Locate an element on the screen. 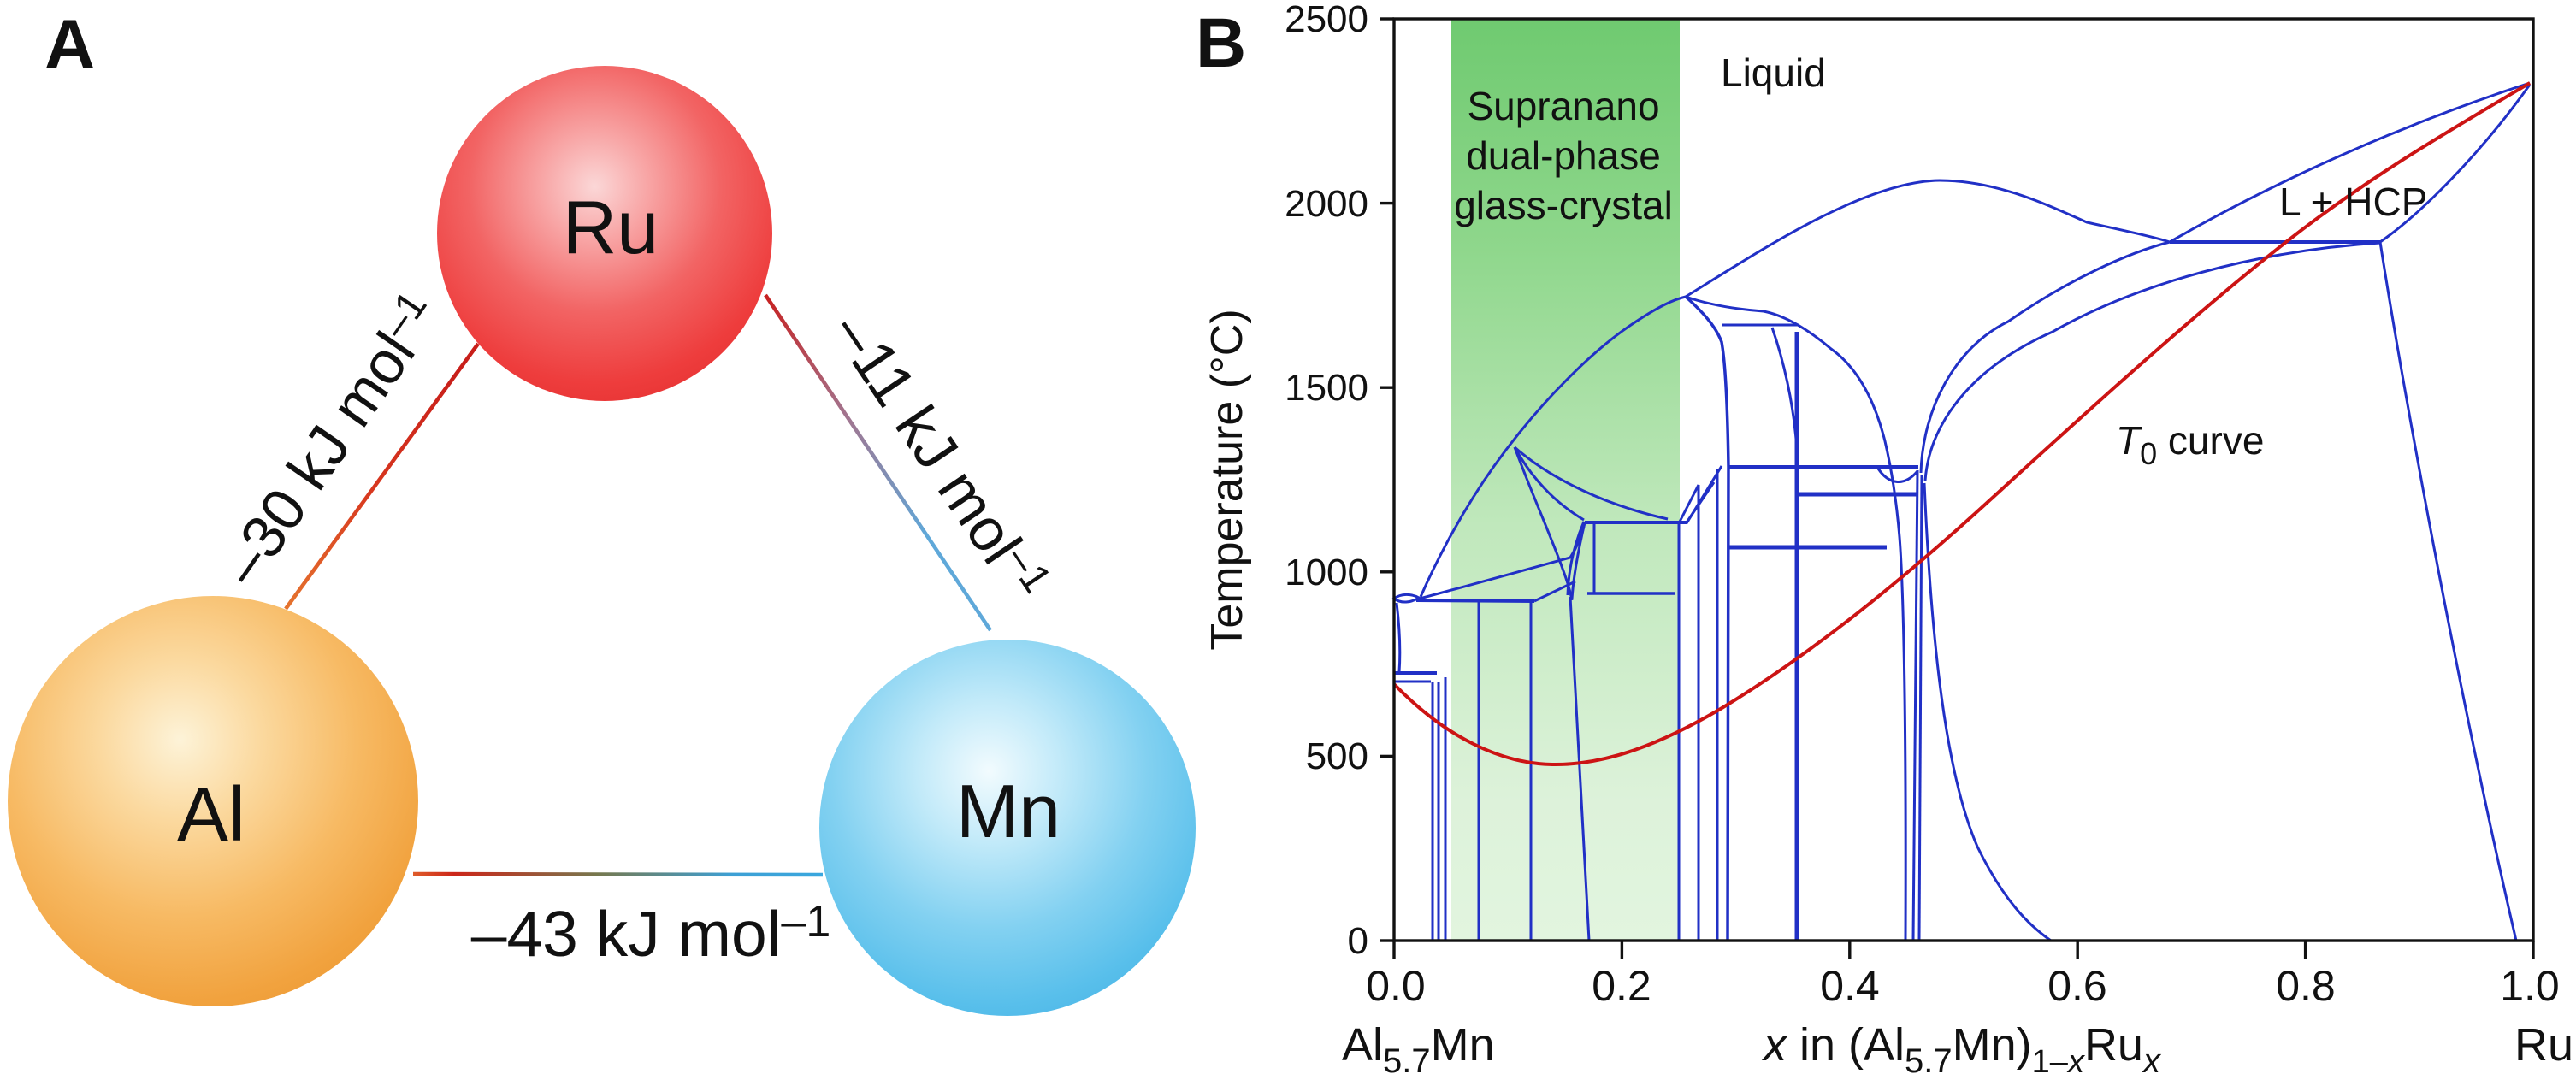 The image size is (2576, 1080). svg-text: Liquid is located at coordinates (1773, 72).